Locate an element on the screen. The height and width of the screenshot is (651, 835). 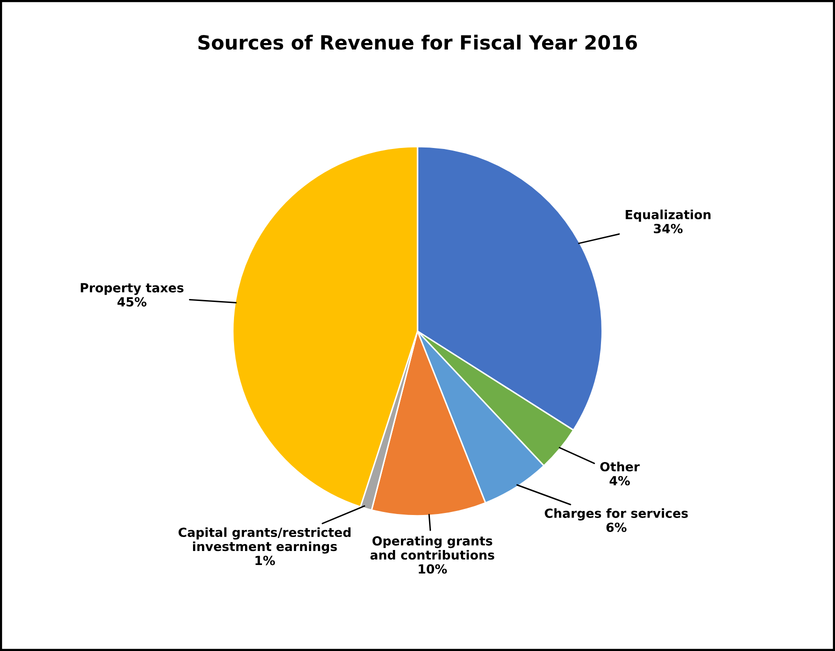
slice-label: Other is located at coordinates (620, 467).